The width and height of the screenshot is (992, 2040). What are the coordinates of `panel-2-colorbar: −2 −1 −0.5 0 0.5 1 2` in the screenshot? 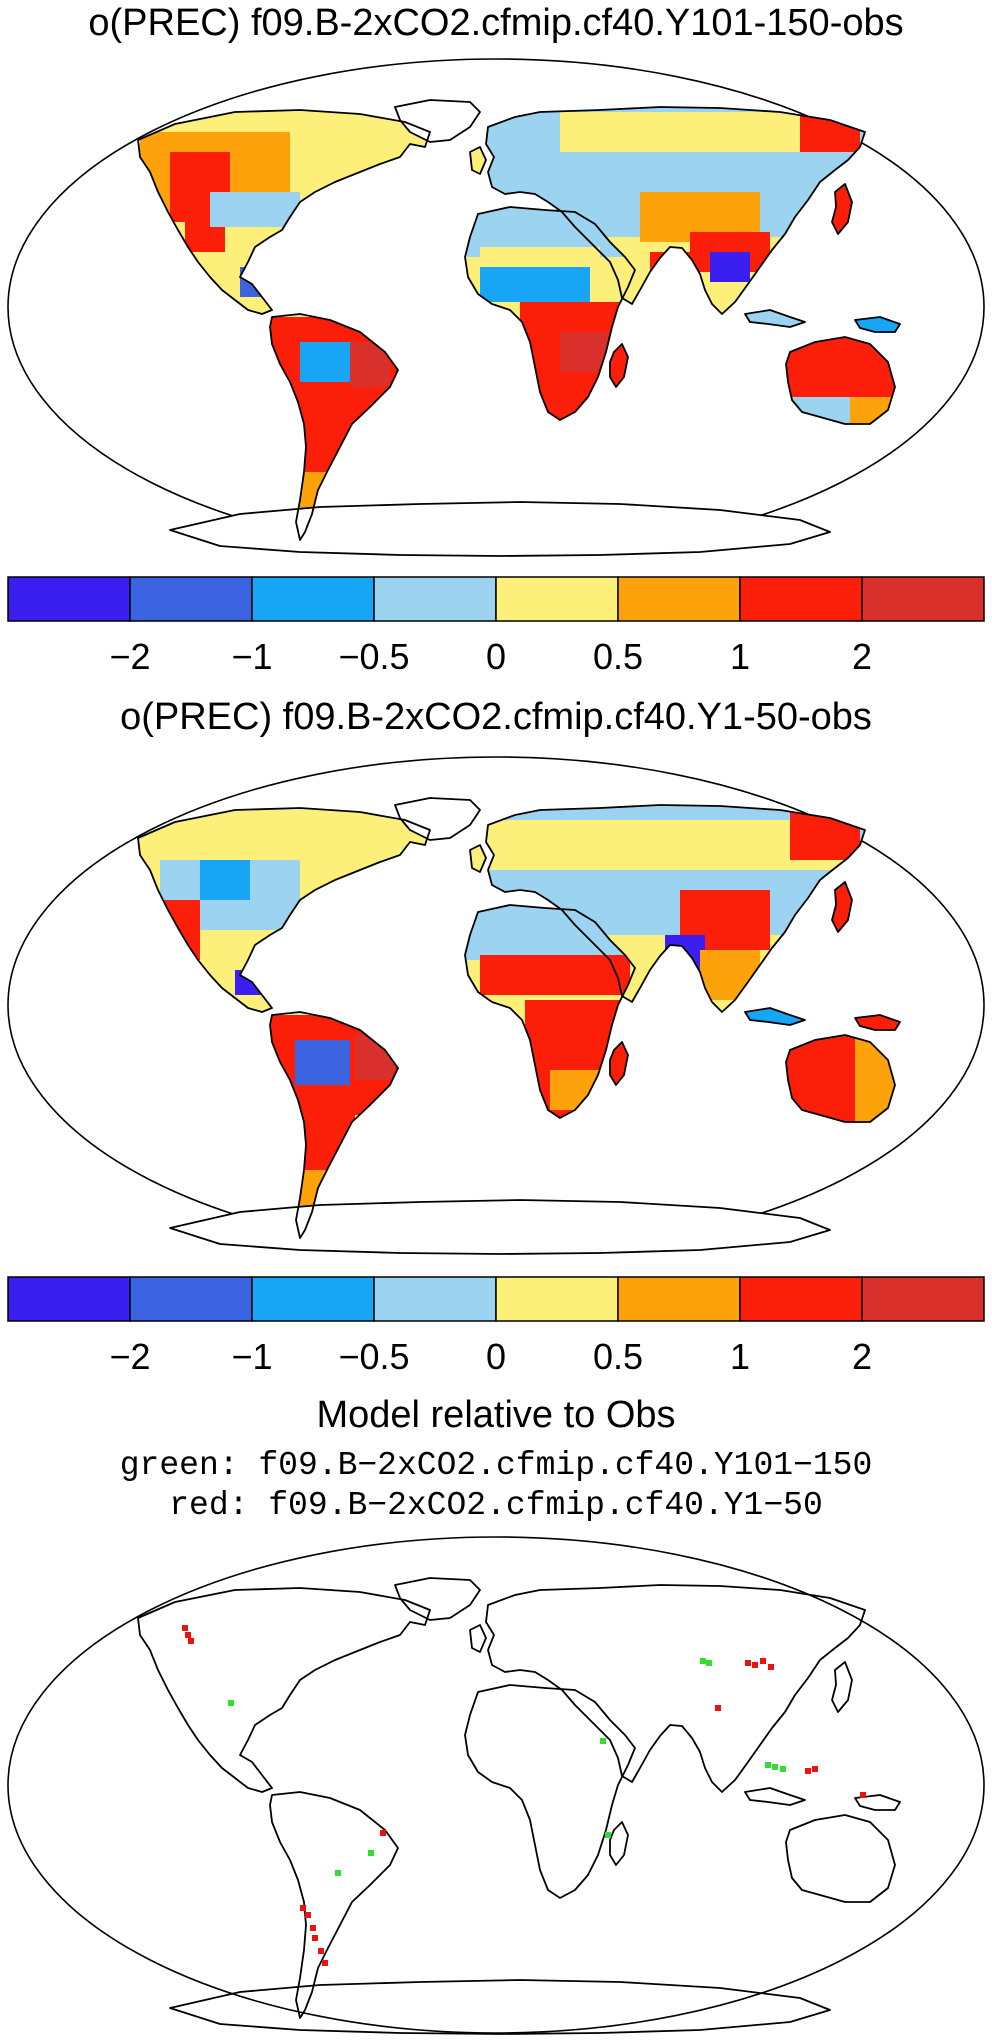 It's located at (496, 1326).